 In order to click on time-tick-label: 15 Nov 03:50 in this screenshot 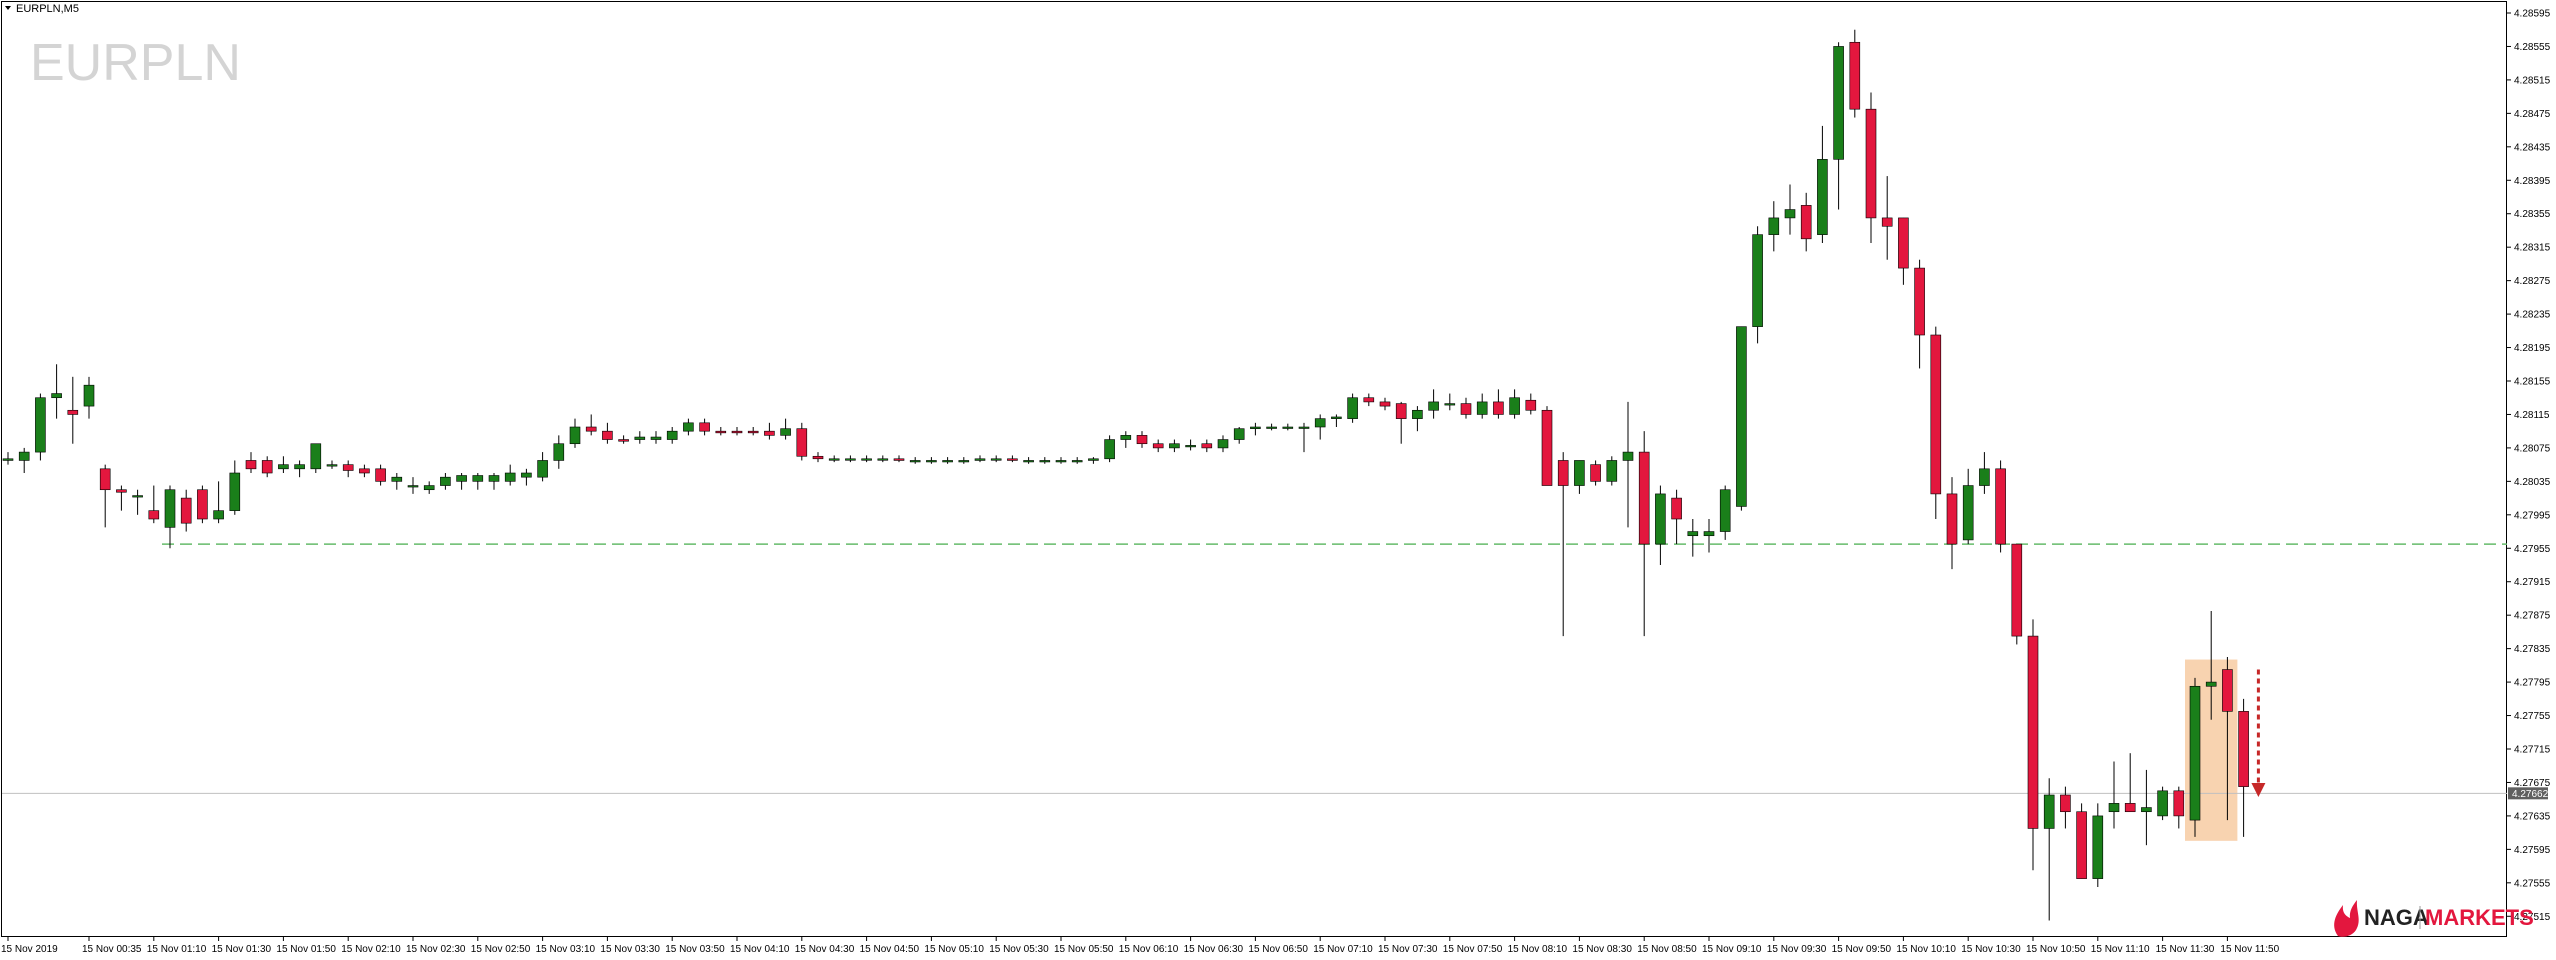, I will do `click(695, 949)`.